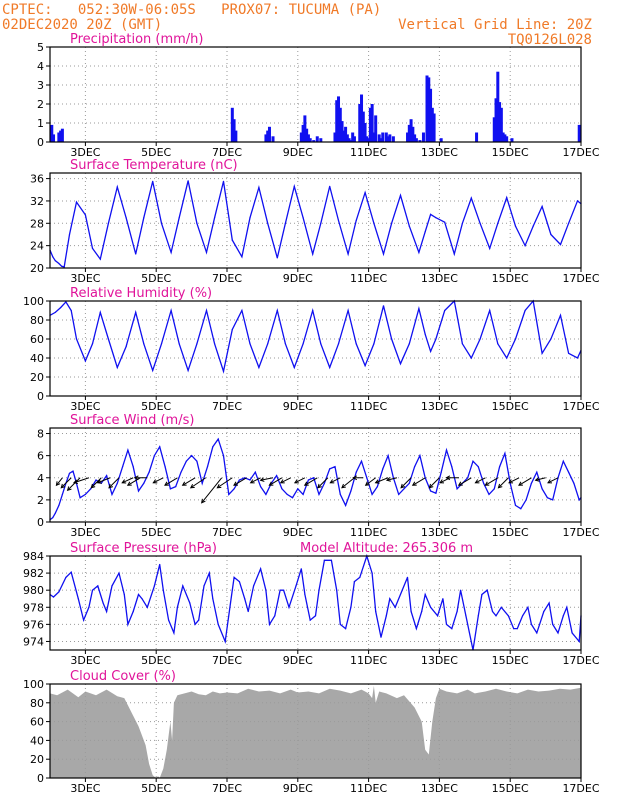  What do you see at coordinates (37, 268) in the screenshot?
I see `y-tick-label: 20` at bounding box center [37, 268].